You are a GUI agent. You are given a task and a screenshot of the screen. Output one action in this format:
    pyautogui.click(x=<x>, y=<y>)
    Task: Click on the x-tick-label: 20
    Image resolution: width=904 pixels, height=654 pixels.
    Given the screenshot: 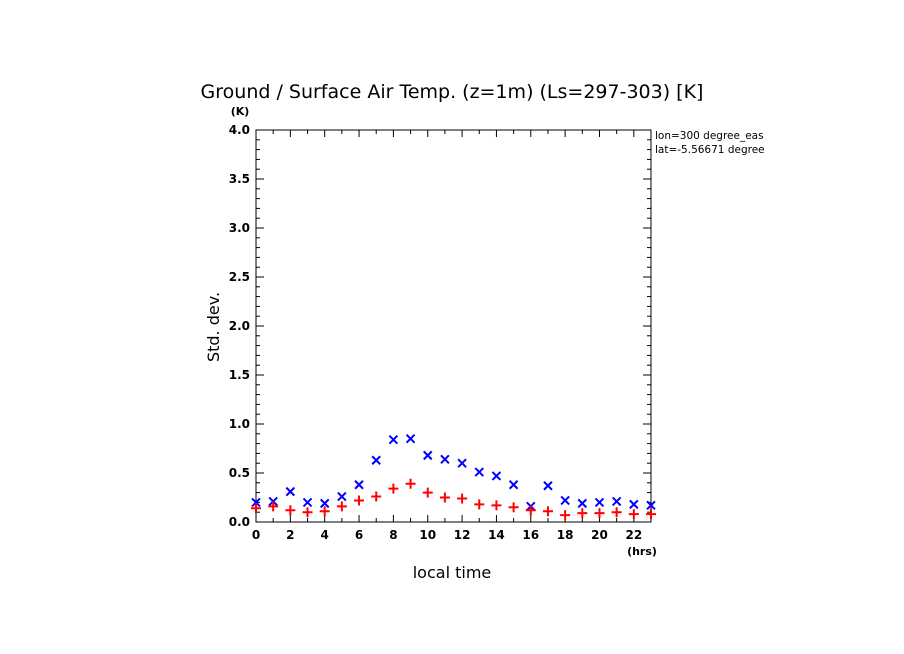 What is the action you would take?
    pyautogui.click(x=599, y=535)
    